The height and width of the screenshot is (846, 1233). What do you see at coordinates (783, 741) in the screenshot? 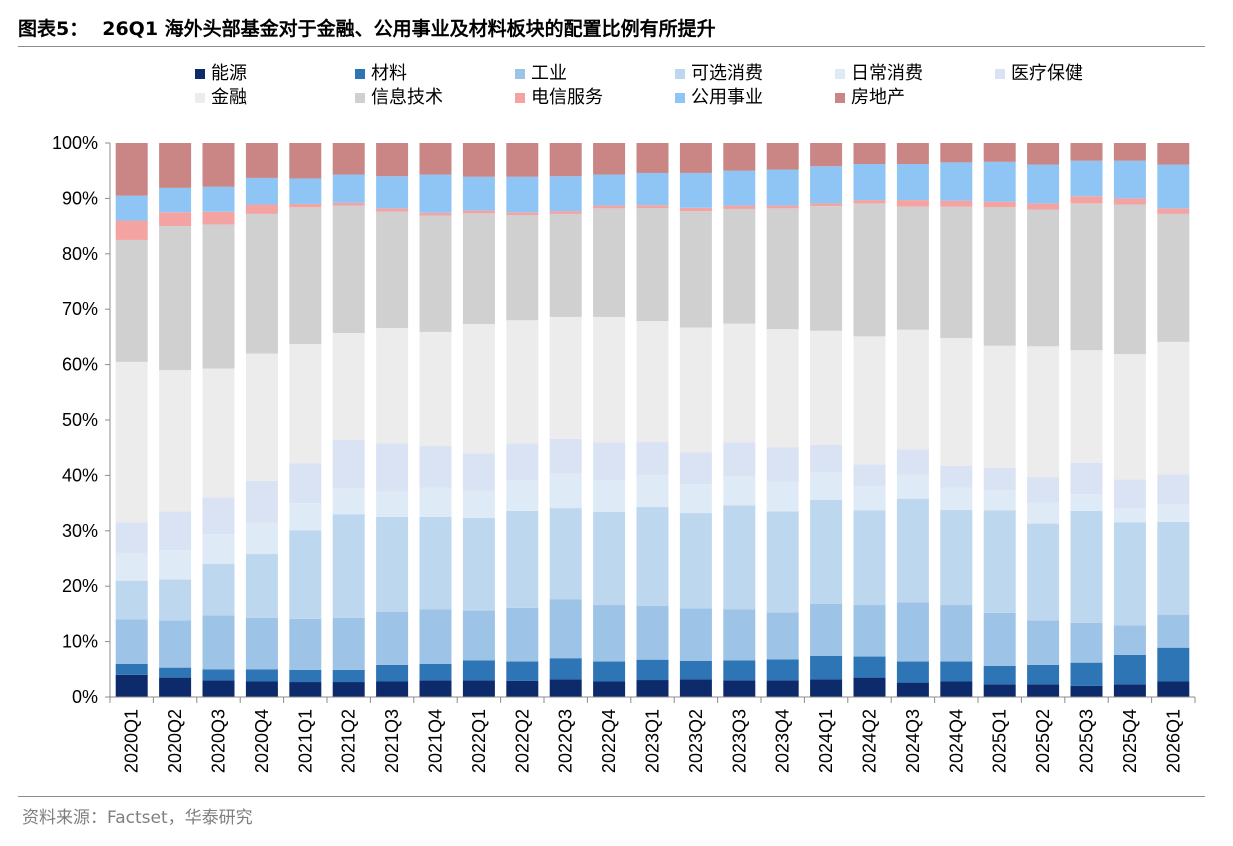
I see `x-tick-label-15: 2023Q4` at bounding box center [783, 741].